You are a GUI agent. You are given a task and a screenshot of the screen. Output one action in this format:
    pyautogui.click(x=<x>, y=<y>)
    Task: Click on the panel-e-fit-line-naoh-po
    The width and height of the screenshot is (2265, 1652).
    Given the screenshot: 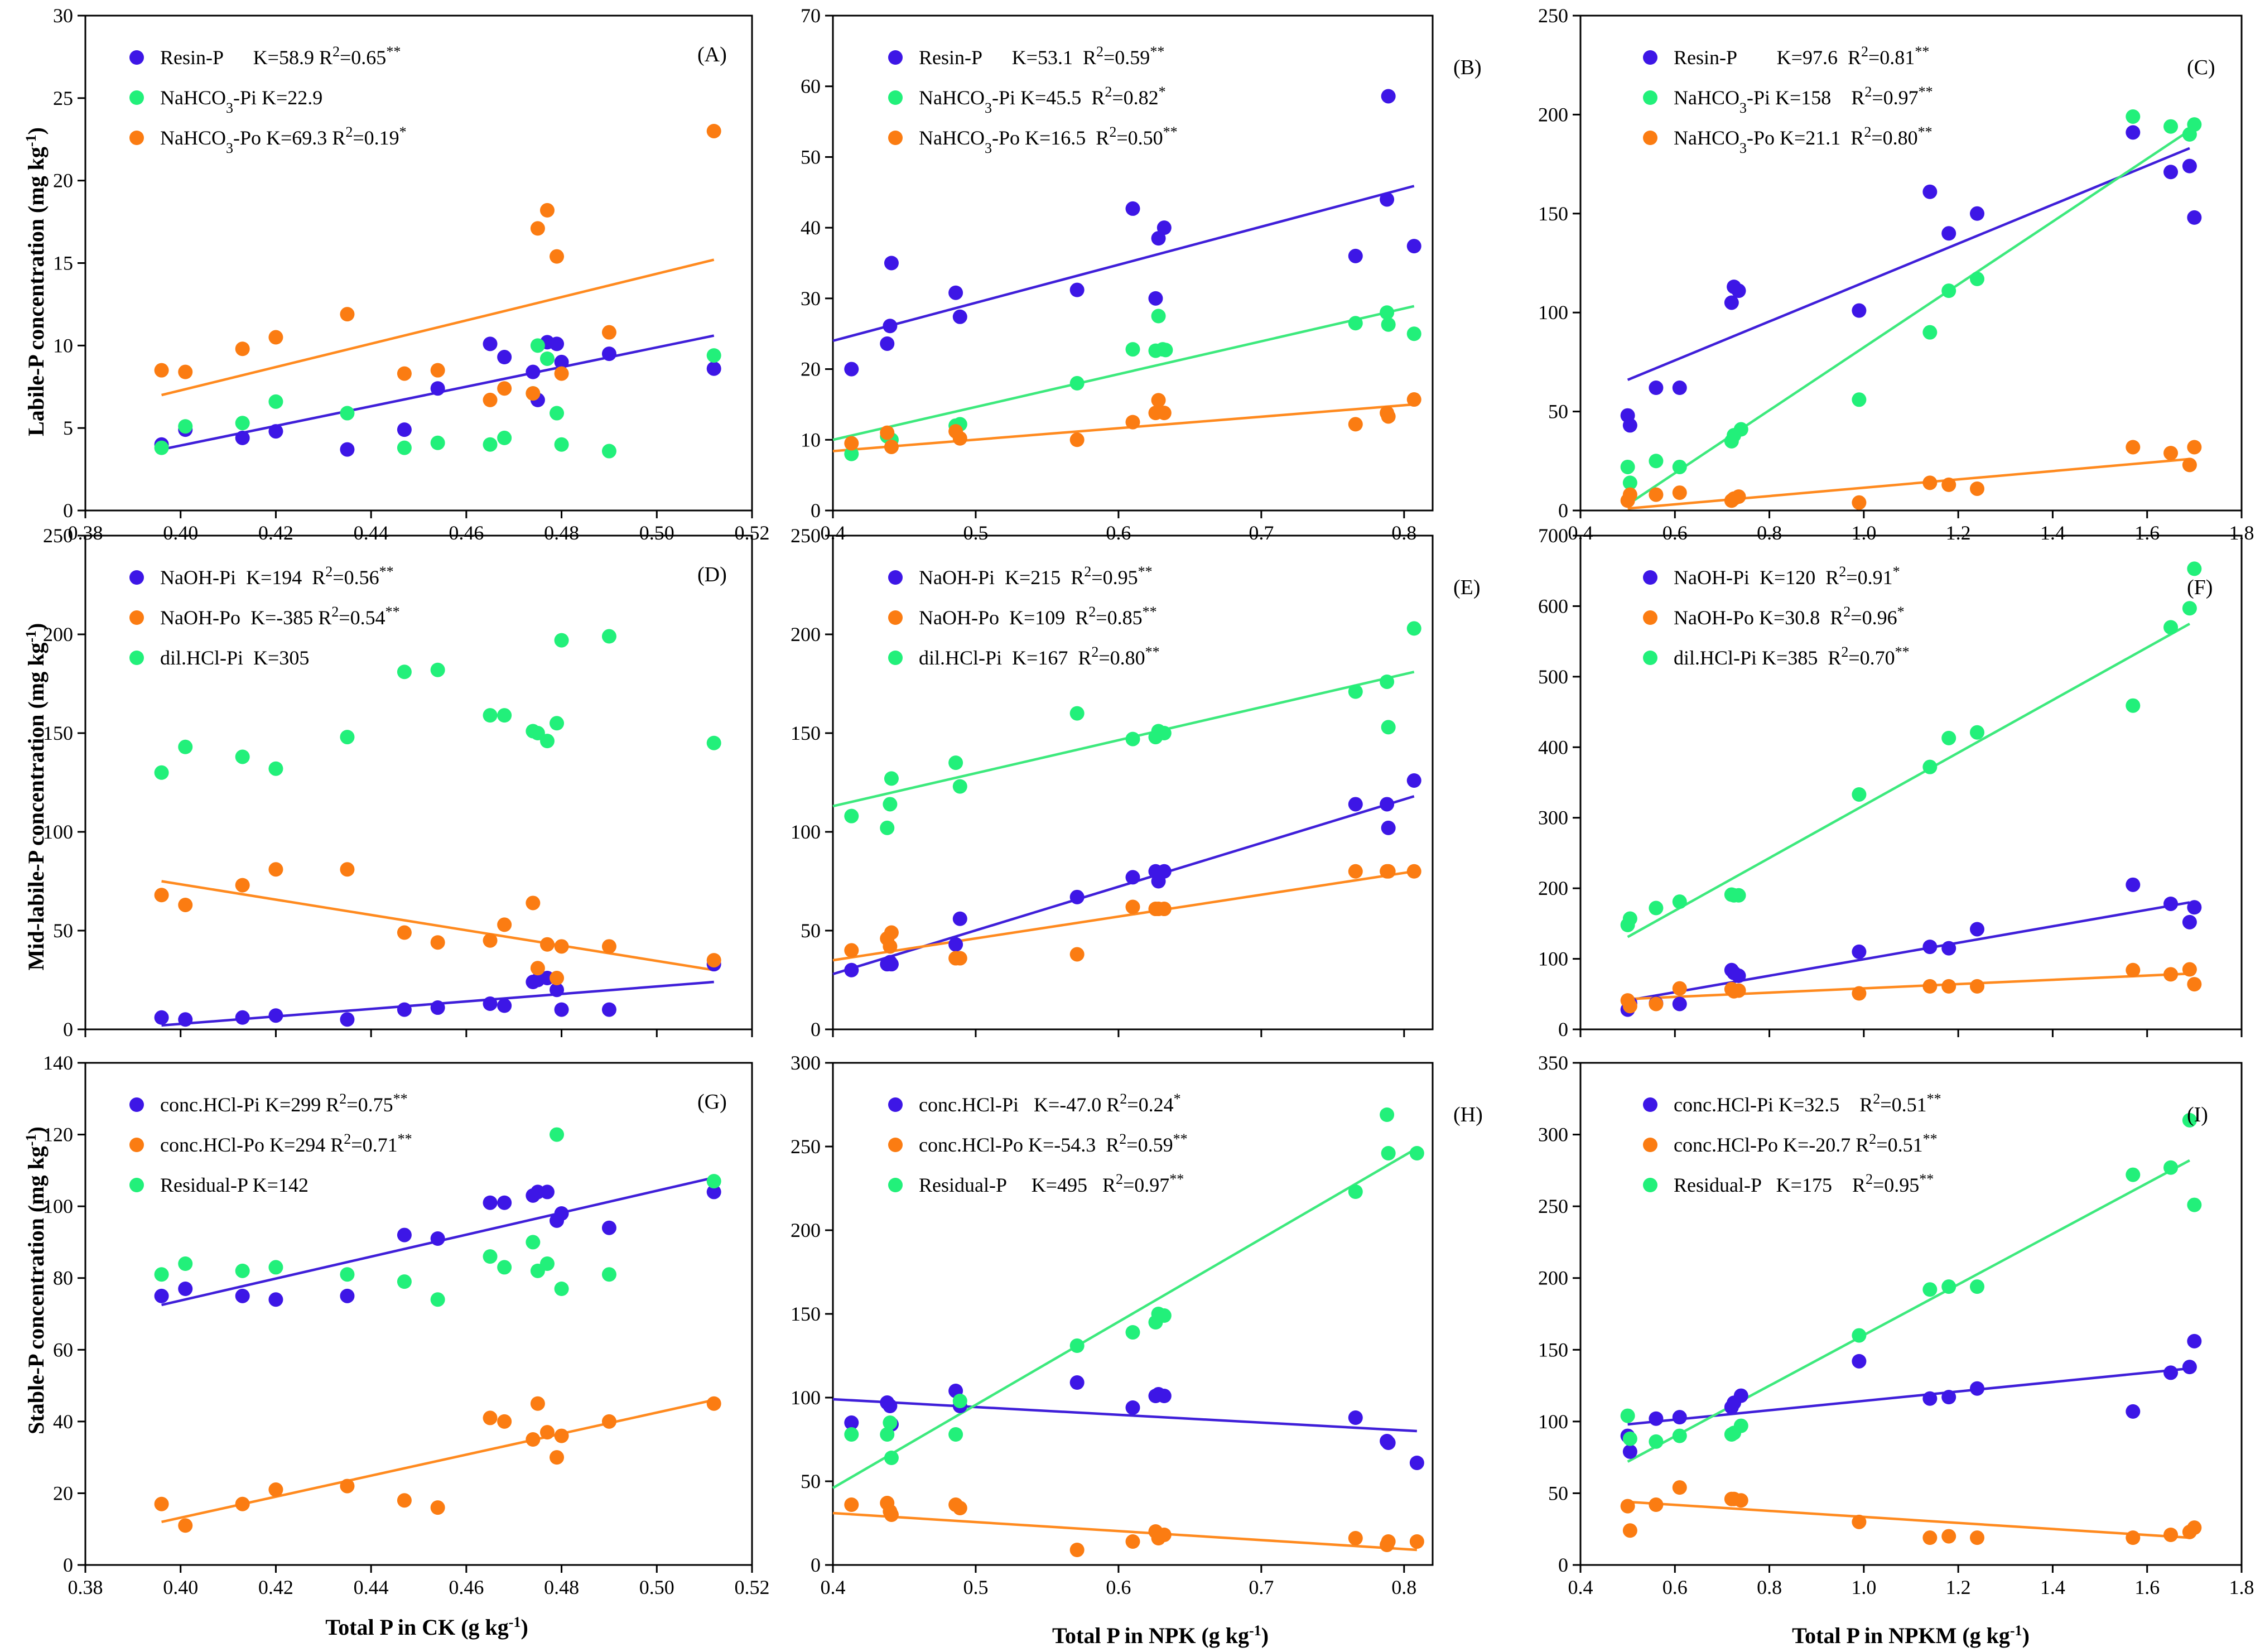 What is the action you would take?
    pyautogui.click(x=1123, y=916)
    